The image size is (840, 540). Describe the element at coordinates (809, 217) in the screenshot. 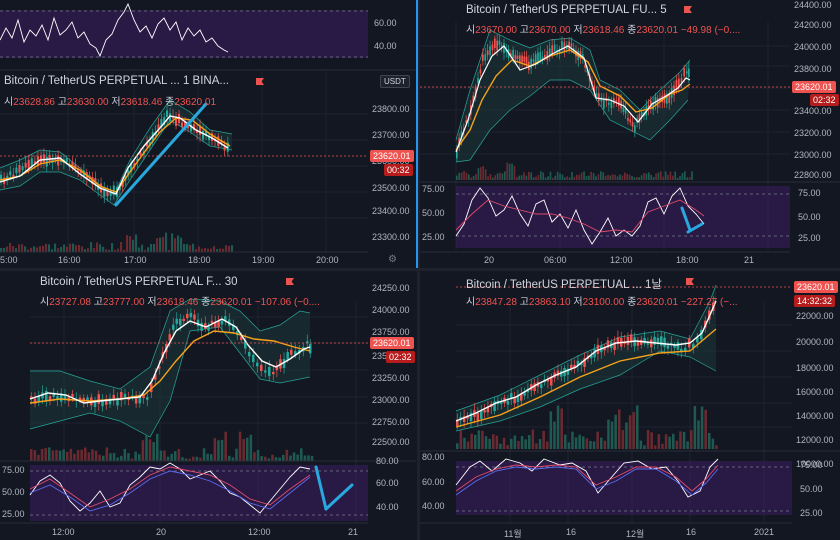

I see `axis-tick-label: 50.00` at that location.